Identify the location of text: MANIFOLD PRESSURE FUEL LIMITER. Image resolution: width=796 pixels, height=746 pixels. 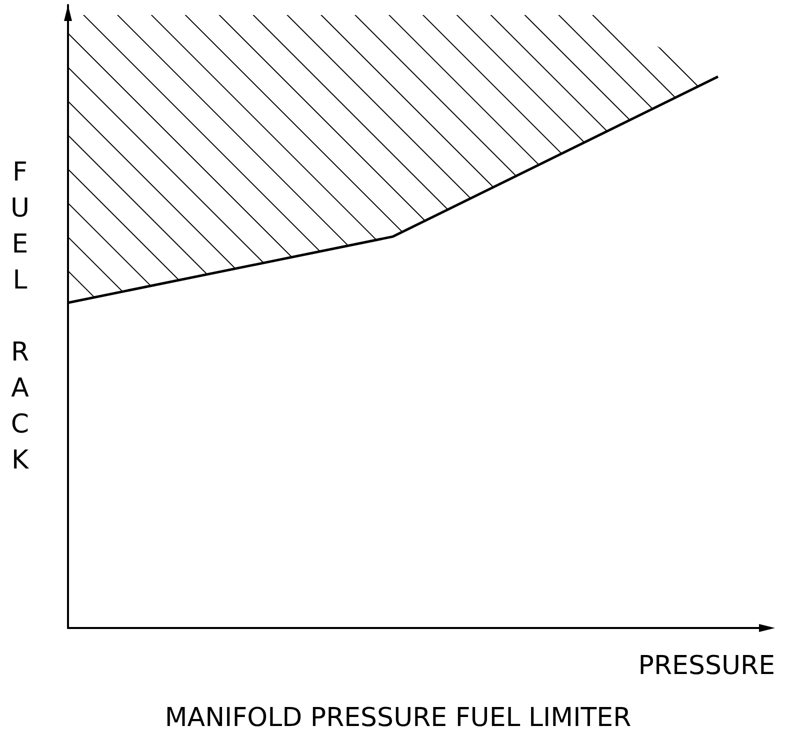
(398, 718).